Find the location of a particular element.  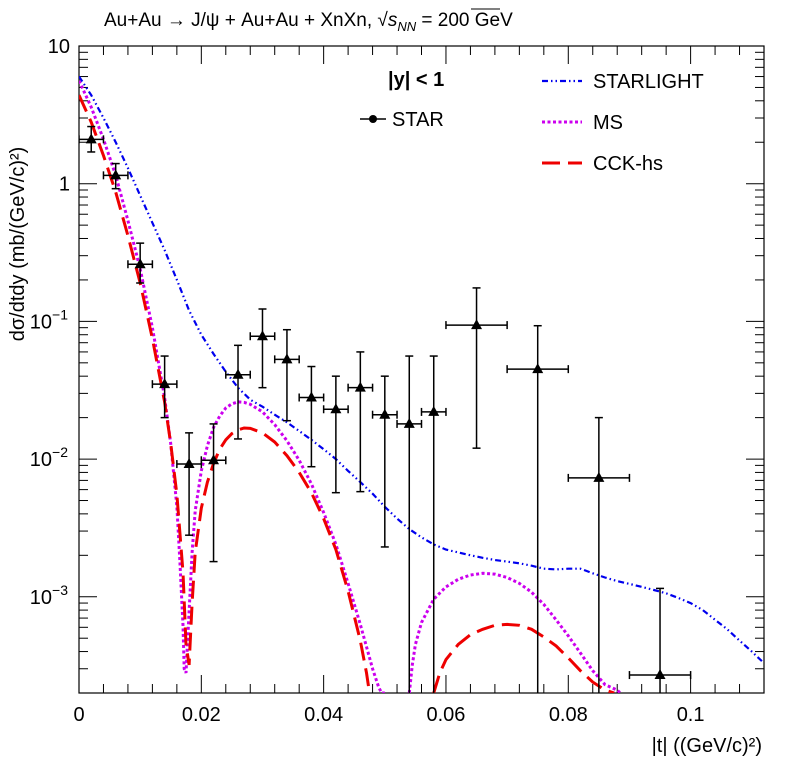

legend-star-label: STAR is located at coordinates (418, 120).